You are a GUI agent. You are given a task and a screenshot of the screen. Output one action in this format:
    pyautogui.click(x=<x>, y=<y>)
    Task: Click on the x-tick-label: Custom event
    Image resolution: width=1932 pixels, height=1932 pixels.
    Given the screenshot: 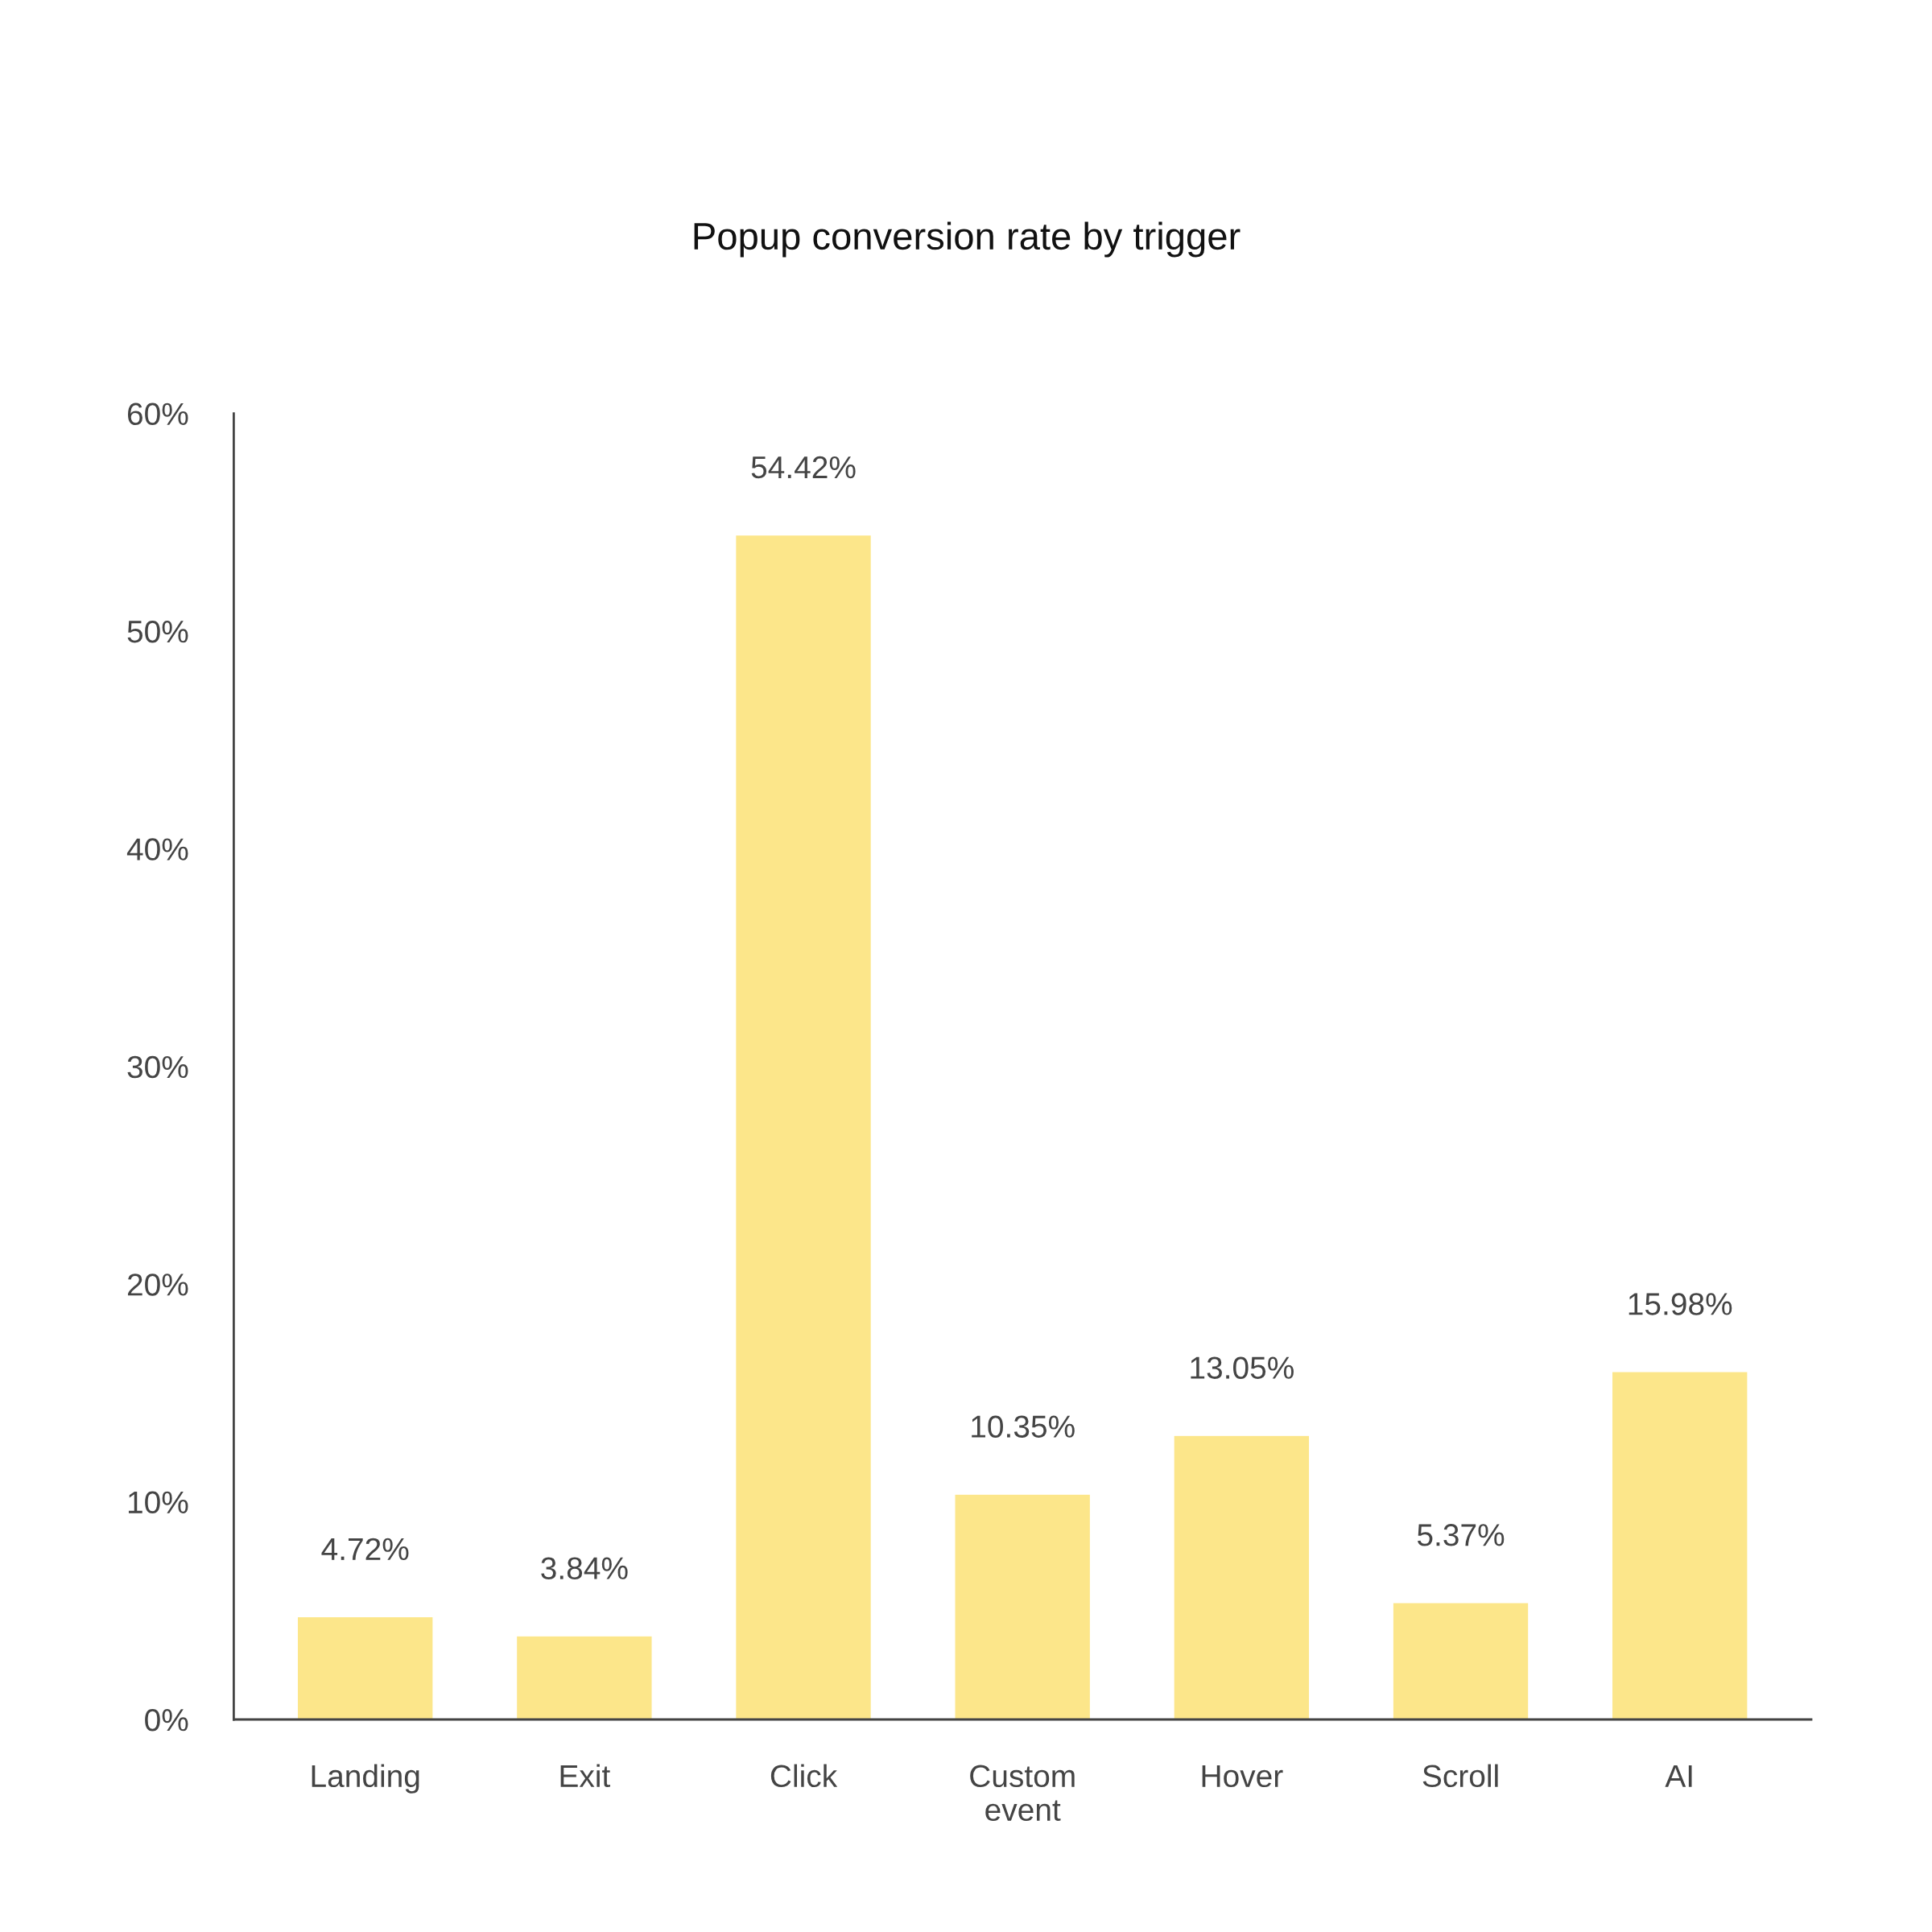 What is the action you would take?
    pyautogui.click(x=1022, y=1793)
    